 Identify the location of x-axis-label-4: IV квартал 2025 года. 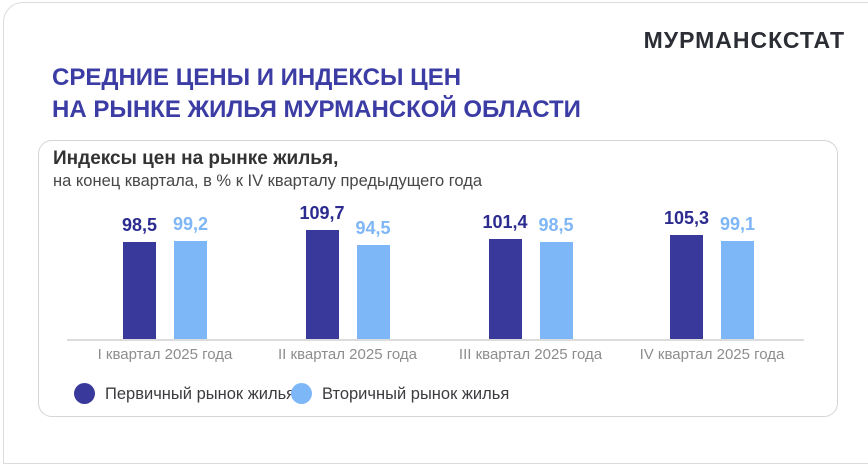
(712, 354).